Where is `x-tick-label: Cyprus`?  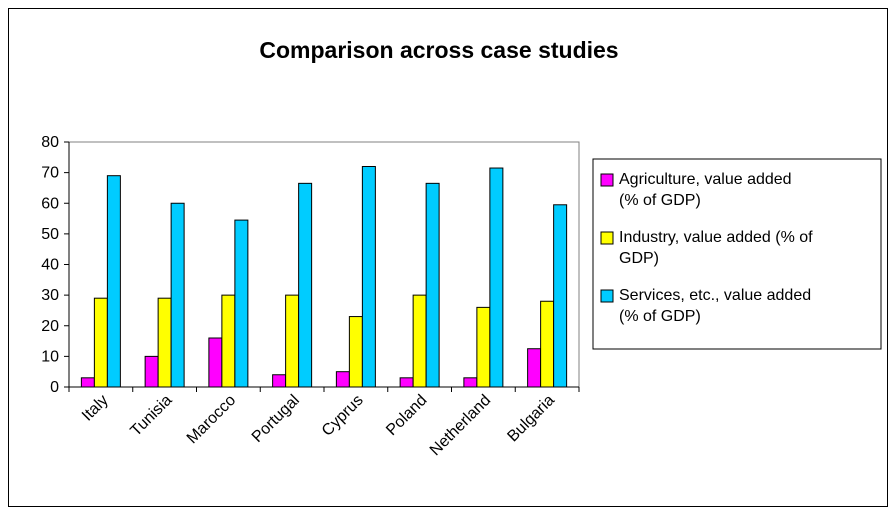
x-tick-label: Cyprus is located at coordinates (343, 416).